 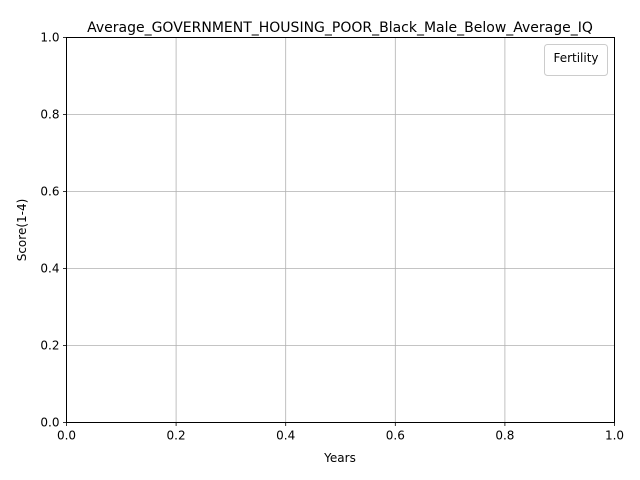 I want to click on y-tick-label: 1.0, so click(x=49, y=38).